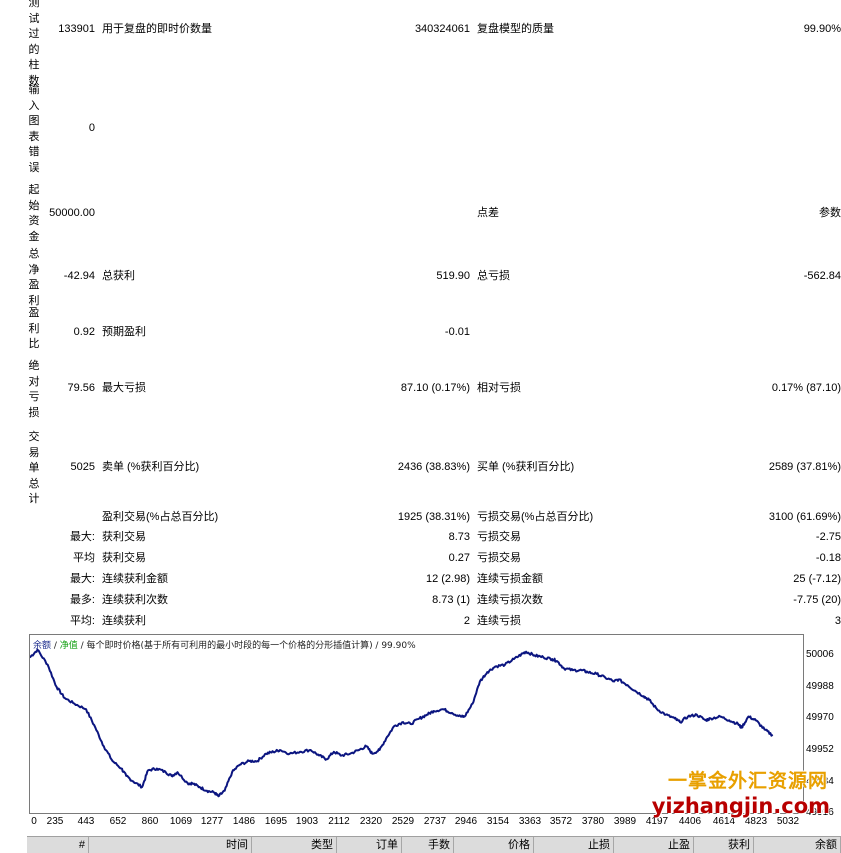 The image size is (841, 853). Describe the element at coordinates (493, 276) in the screenshot. I see `gross-loss-label: 总亏损` at that location.